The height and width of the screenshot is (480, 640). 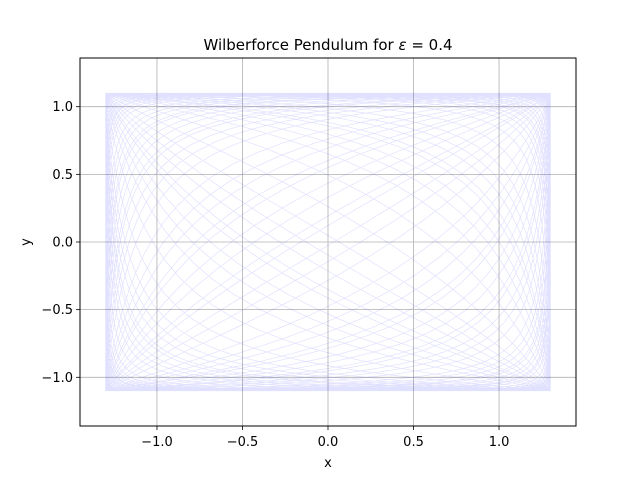 I want to click on x-axis-label: x, so click(x=328, y=463).